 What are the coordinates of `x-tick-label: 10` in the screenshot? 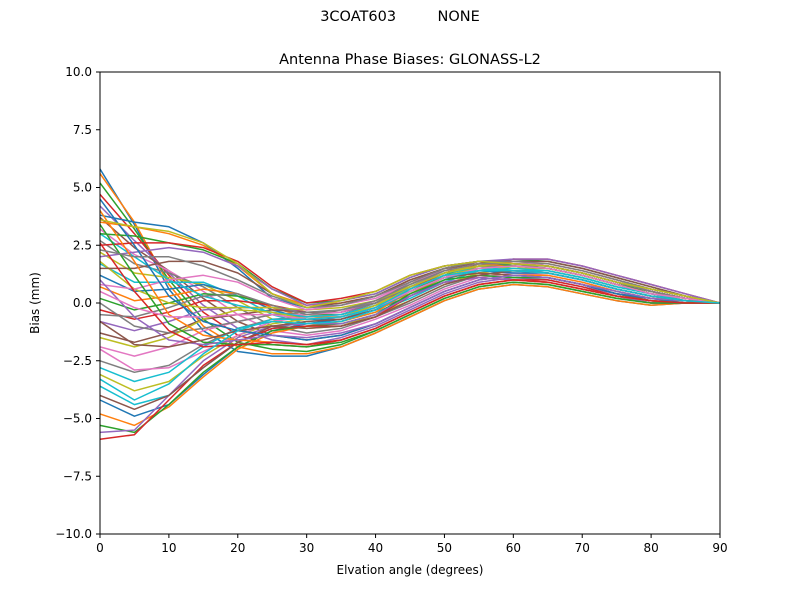 It's located at (168, 548).